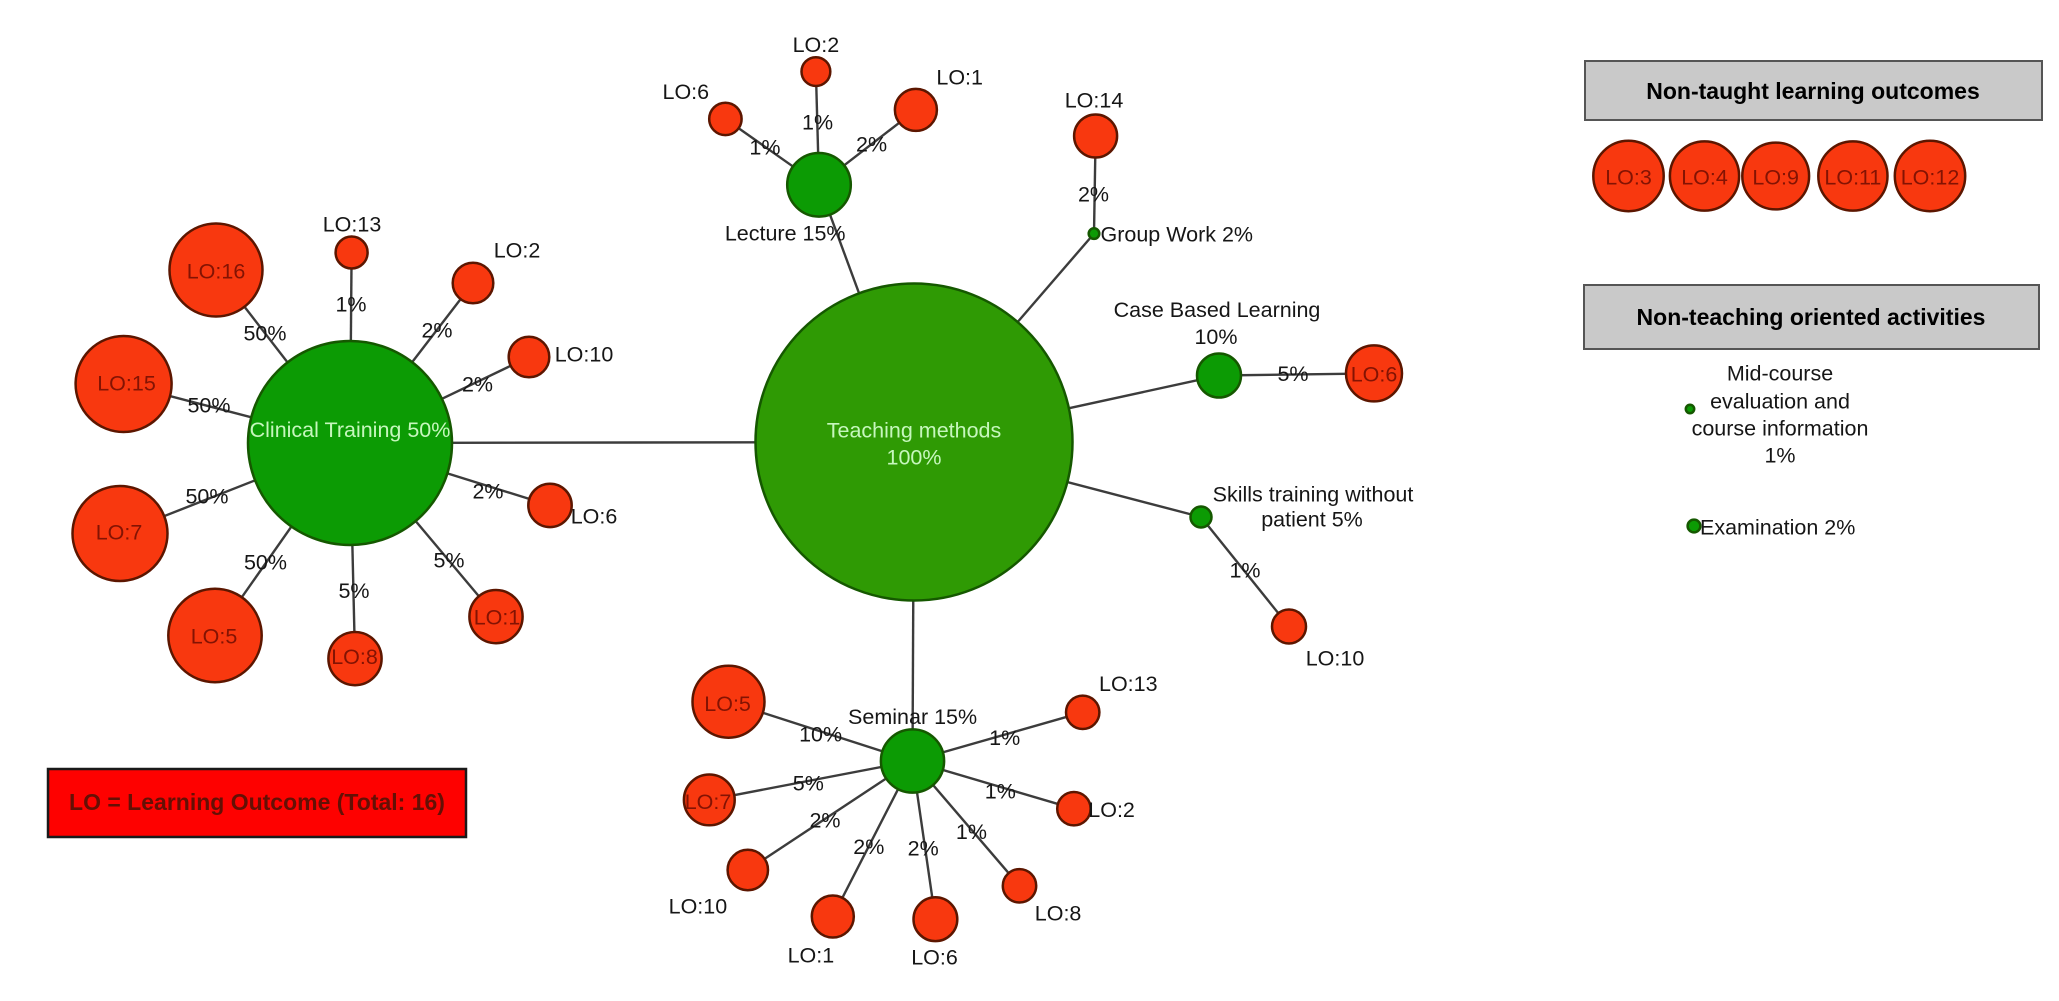 This screenshot has height=1001, width=2059. Describe the element at coordinates (350, 430) in the screenshot. I see `svg-text: Clinical Training 50%` at that location.